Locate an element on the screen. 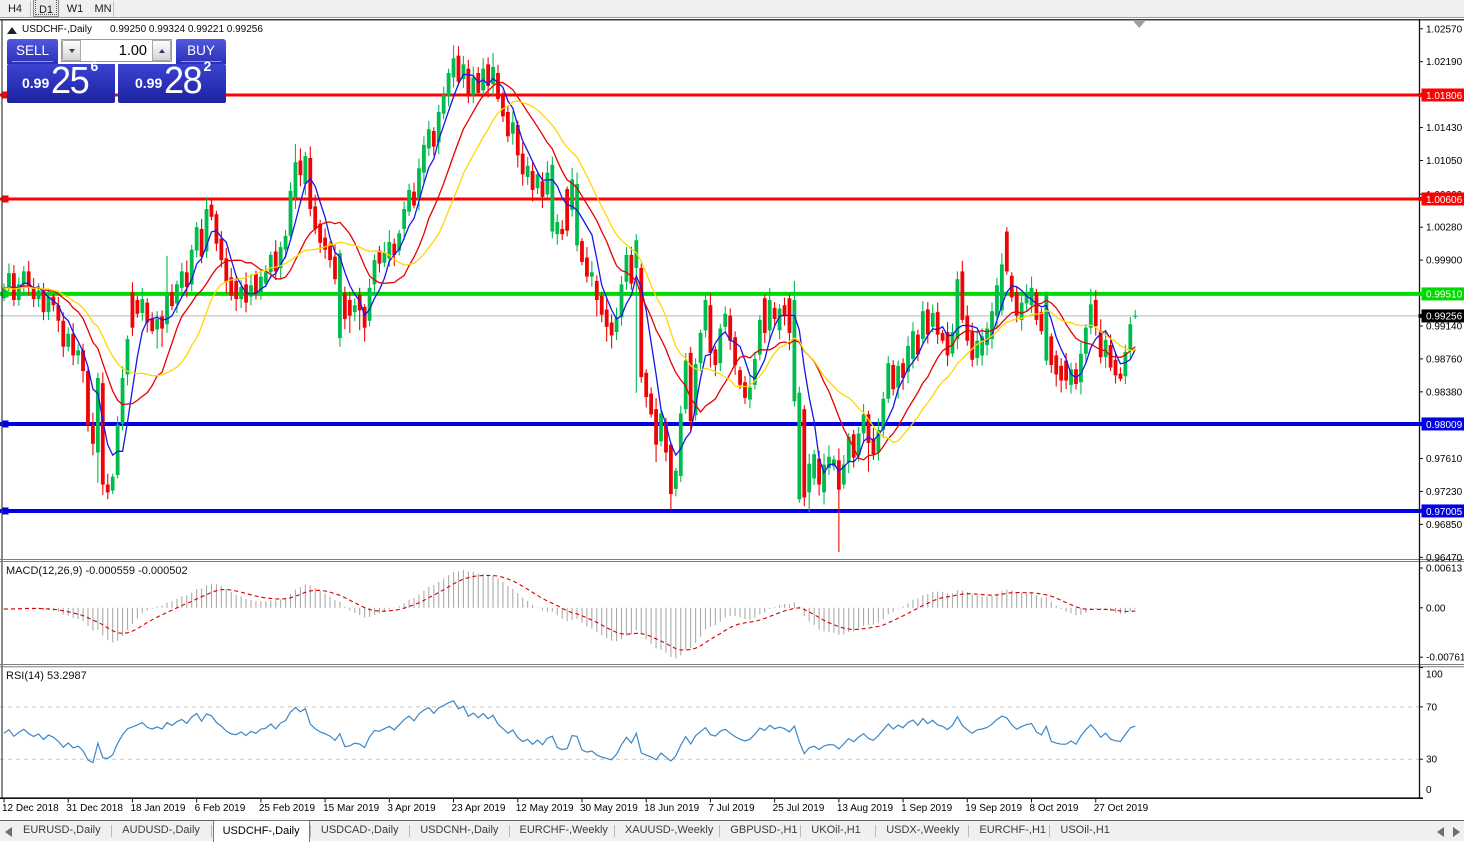 This screenshot has height=844, width=1464. axis-label: 0.99900 is located at coordinates (1444, 261).